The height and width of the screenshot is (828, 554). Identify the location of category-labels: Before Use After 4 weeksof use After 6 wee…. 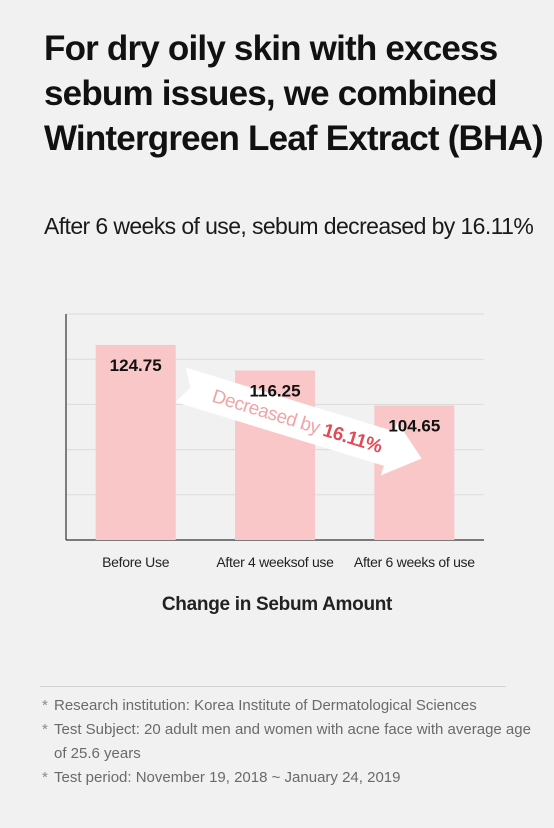
(288, 562).